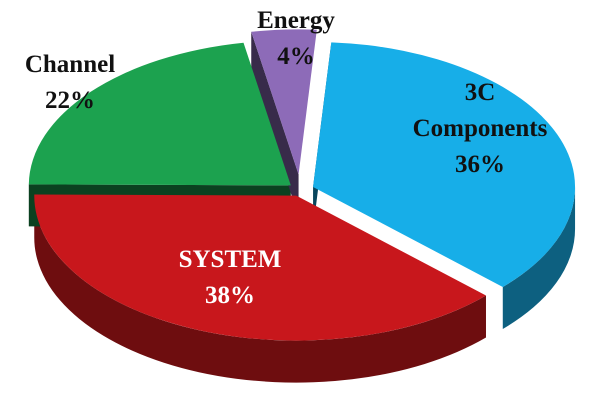 The height and width of the screenshot is (398, 592). What do you see at coordinates (275, 124) in the screenshot?
I see `slice-face-energy` at bounding box center [275, 124].